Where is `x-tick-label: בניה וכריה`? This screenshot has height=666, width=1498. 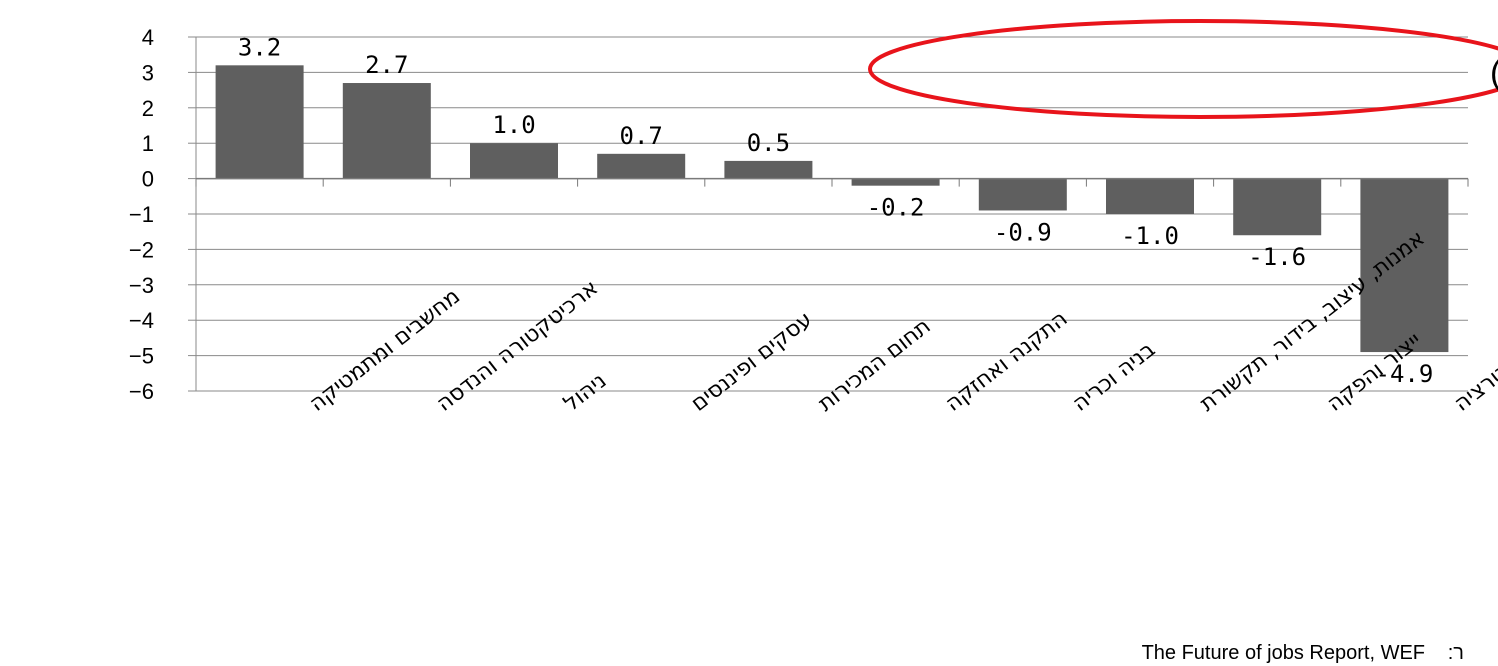 x-tick-label: בניה וכריה is located at coordinates (1114, 377).